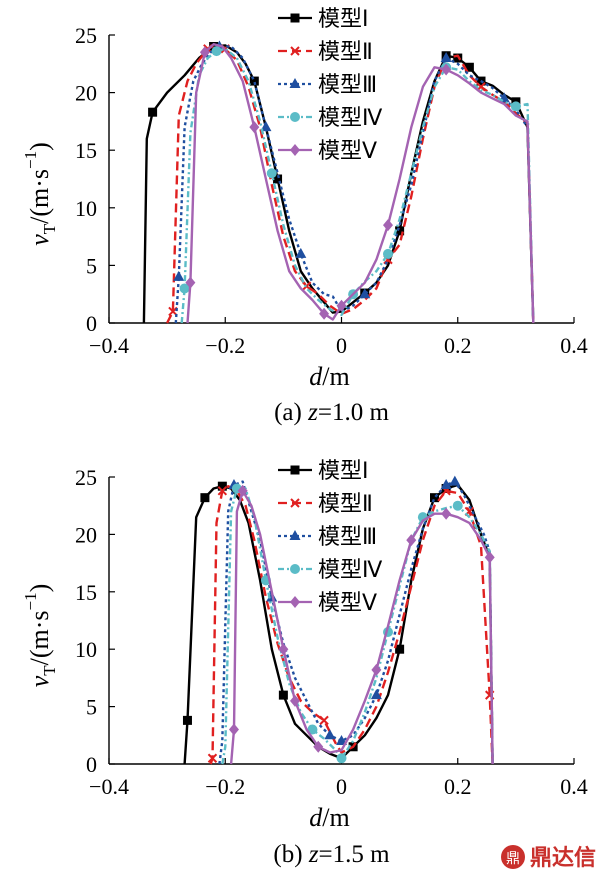 The width and height of the screenshot is (600, 879). I want to click on panel-caption: (b) z=1.5 m, so click(331, 854).